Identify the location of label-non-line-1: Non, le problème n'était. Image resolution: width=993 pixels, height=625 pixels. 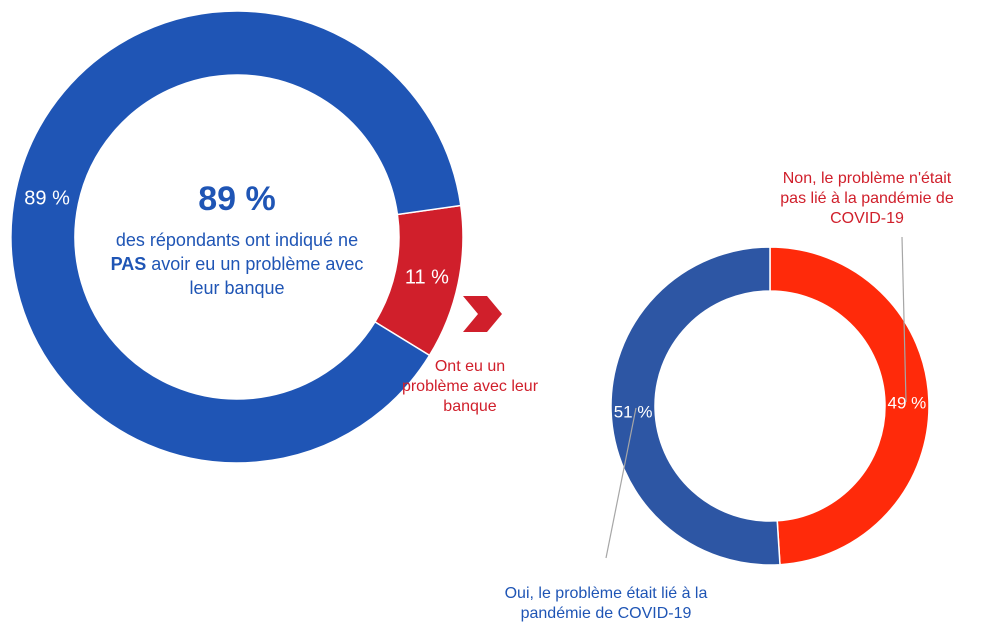
(867, 178).